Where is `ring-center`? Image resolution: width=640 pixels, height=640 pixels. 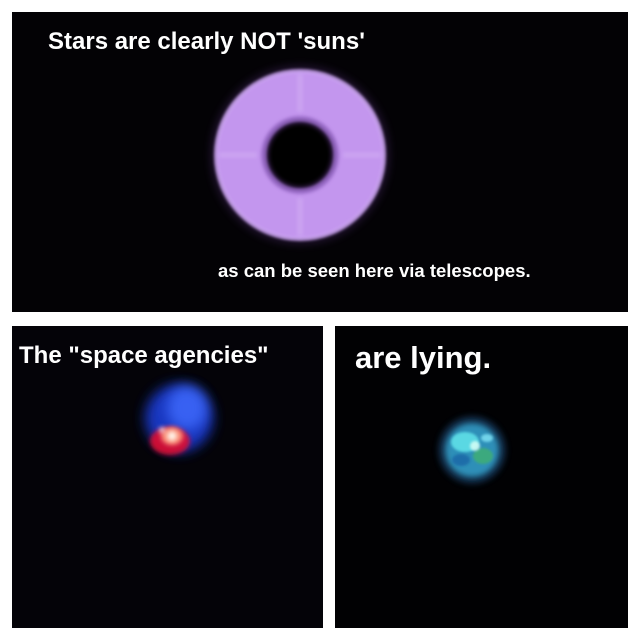
ring-center is located at coordinates (300, 155).